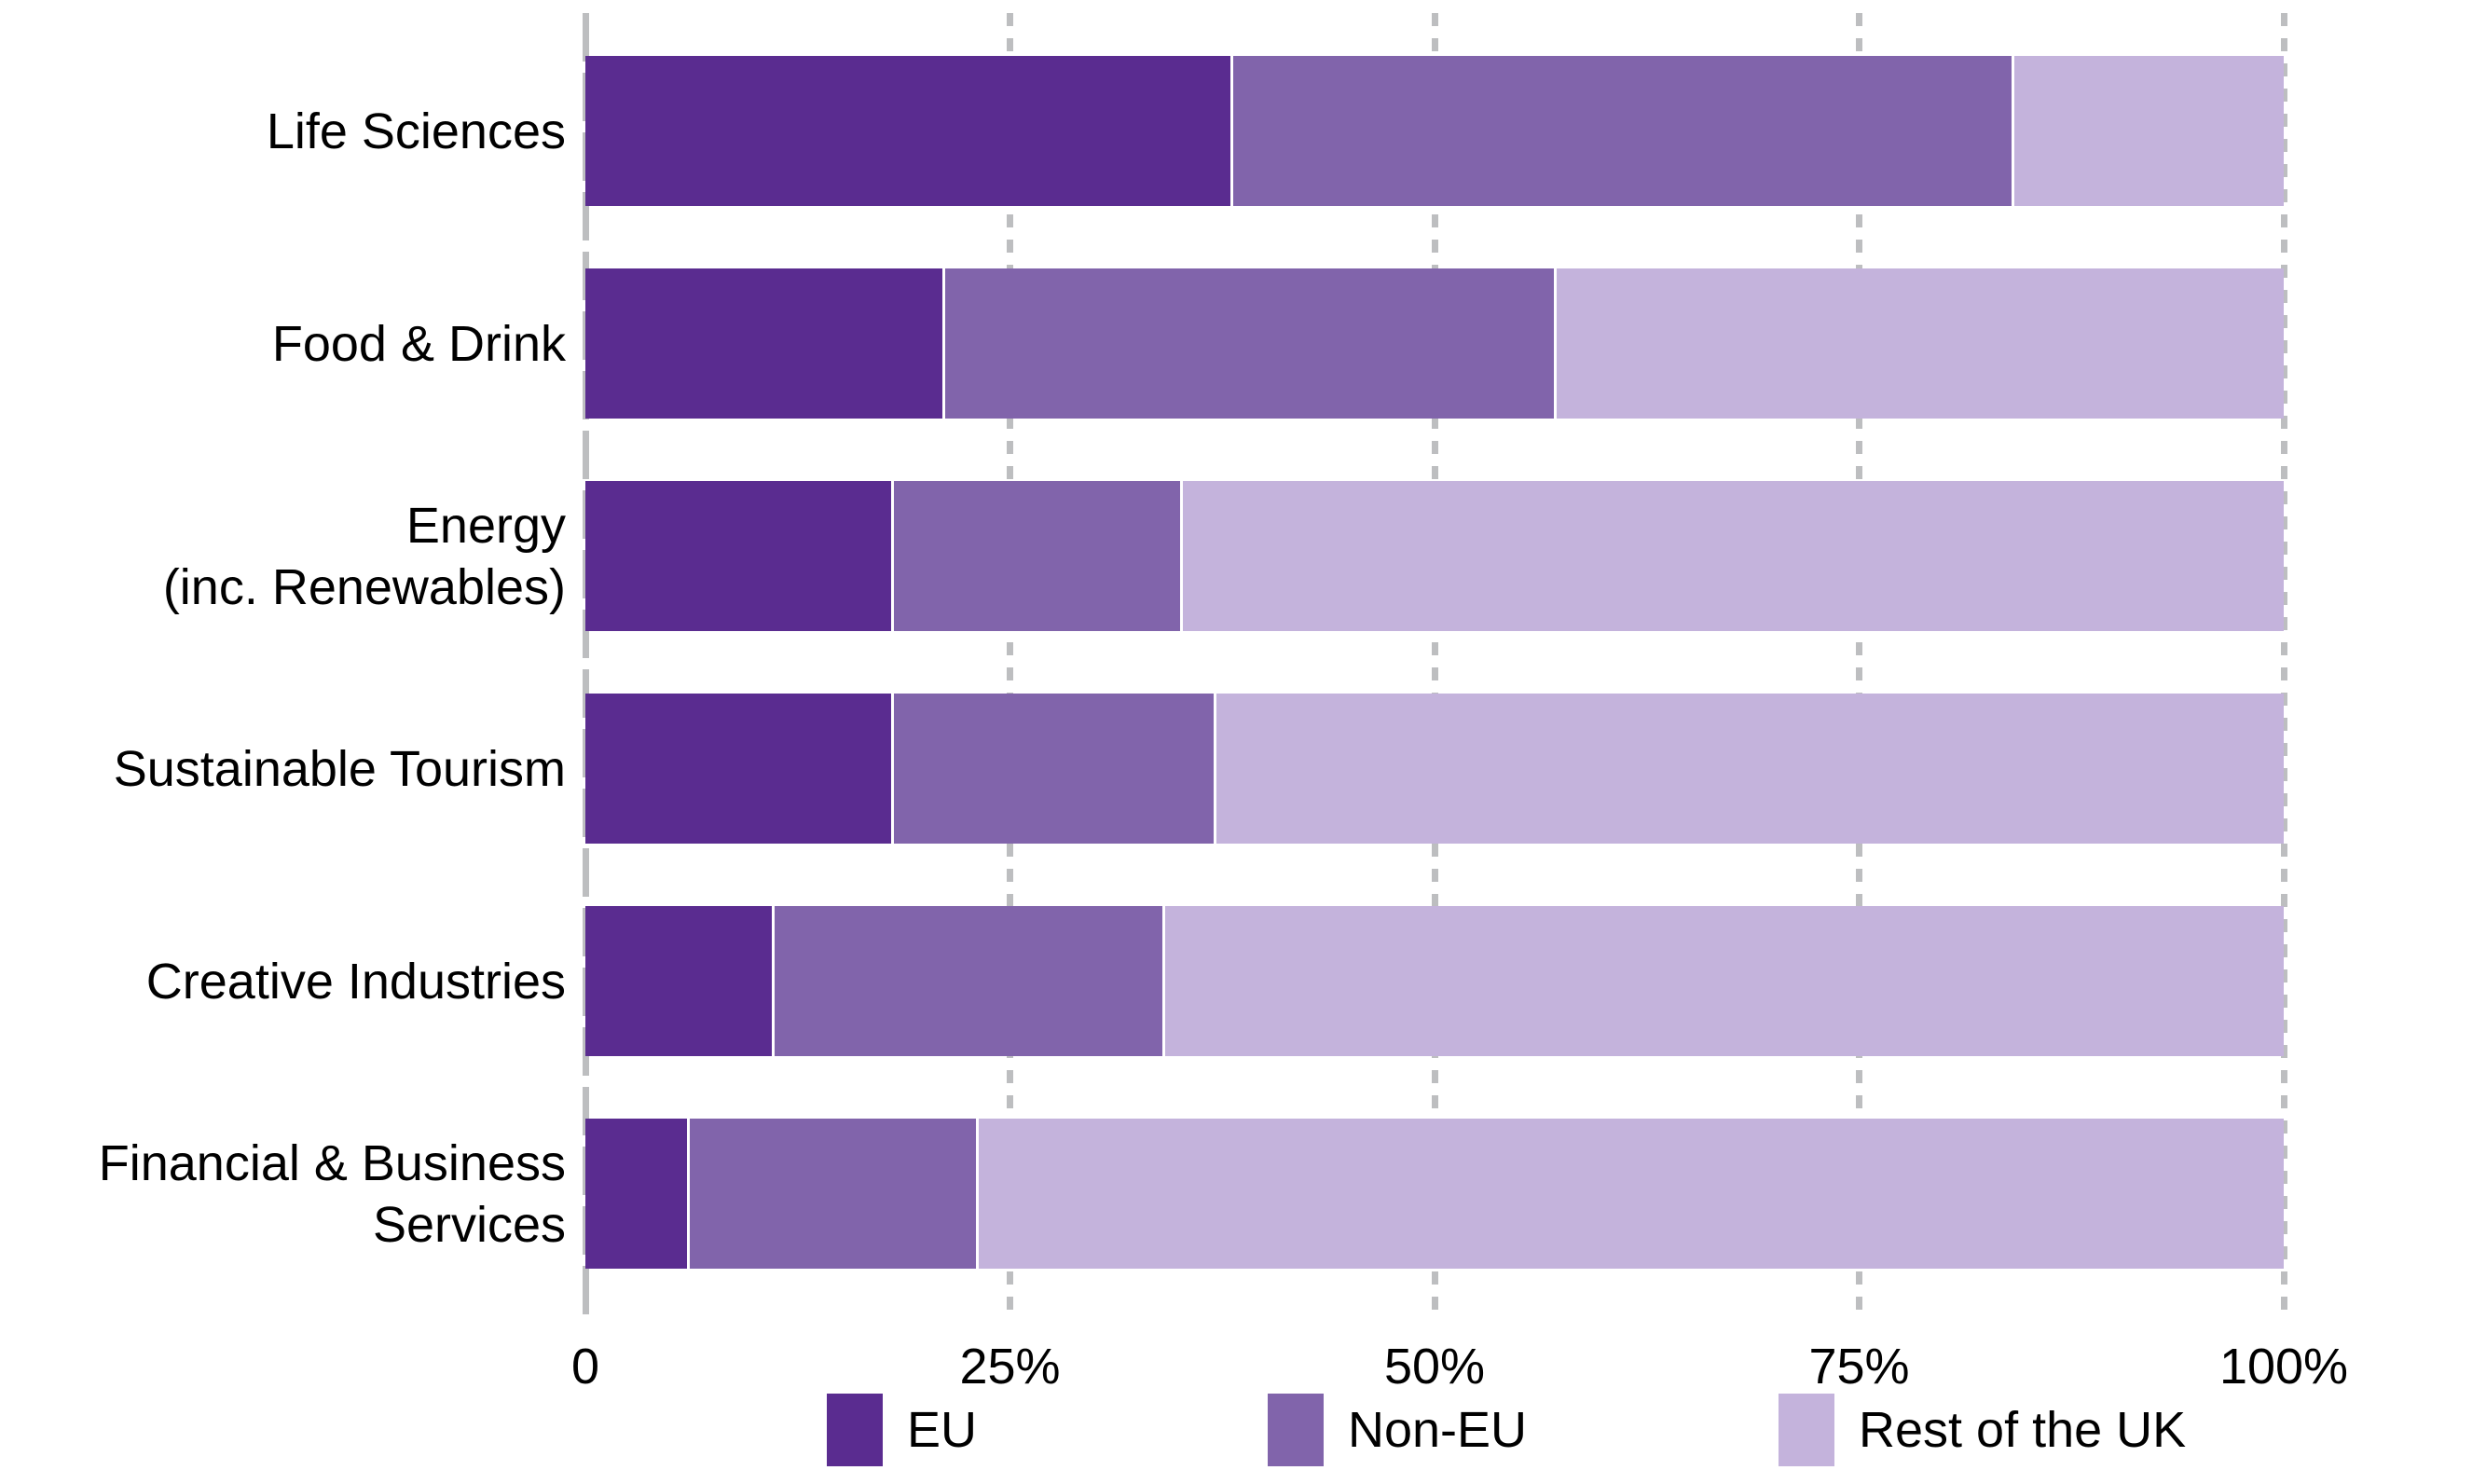 Image resolution: width=2486 pixels, height=1484 pixels. I want to click on category-label: Financial & Business Services, so click(332, 1193).